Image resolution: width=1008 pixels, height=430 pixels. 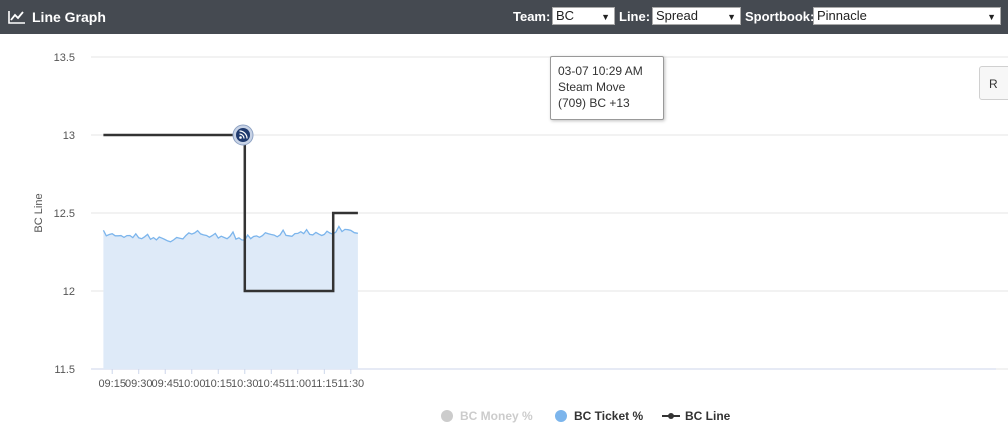 I want to click on tooltip-time: 03-07 10:29 AM, so click(x=600, y=71).